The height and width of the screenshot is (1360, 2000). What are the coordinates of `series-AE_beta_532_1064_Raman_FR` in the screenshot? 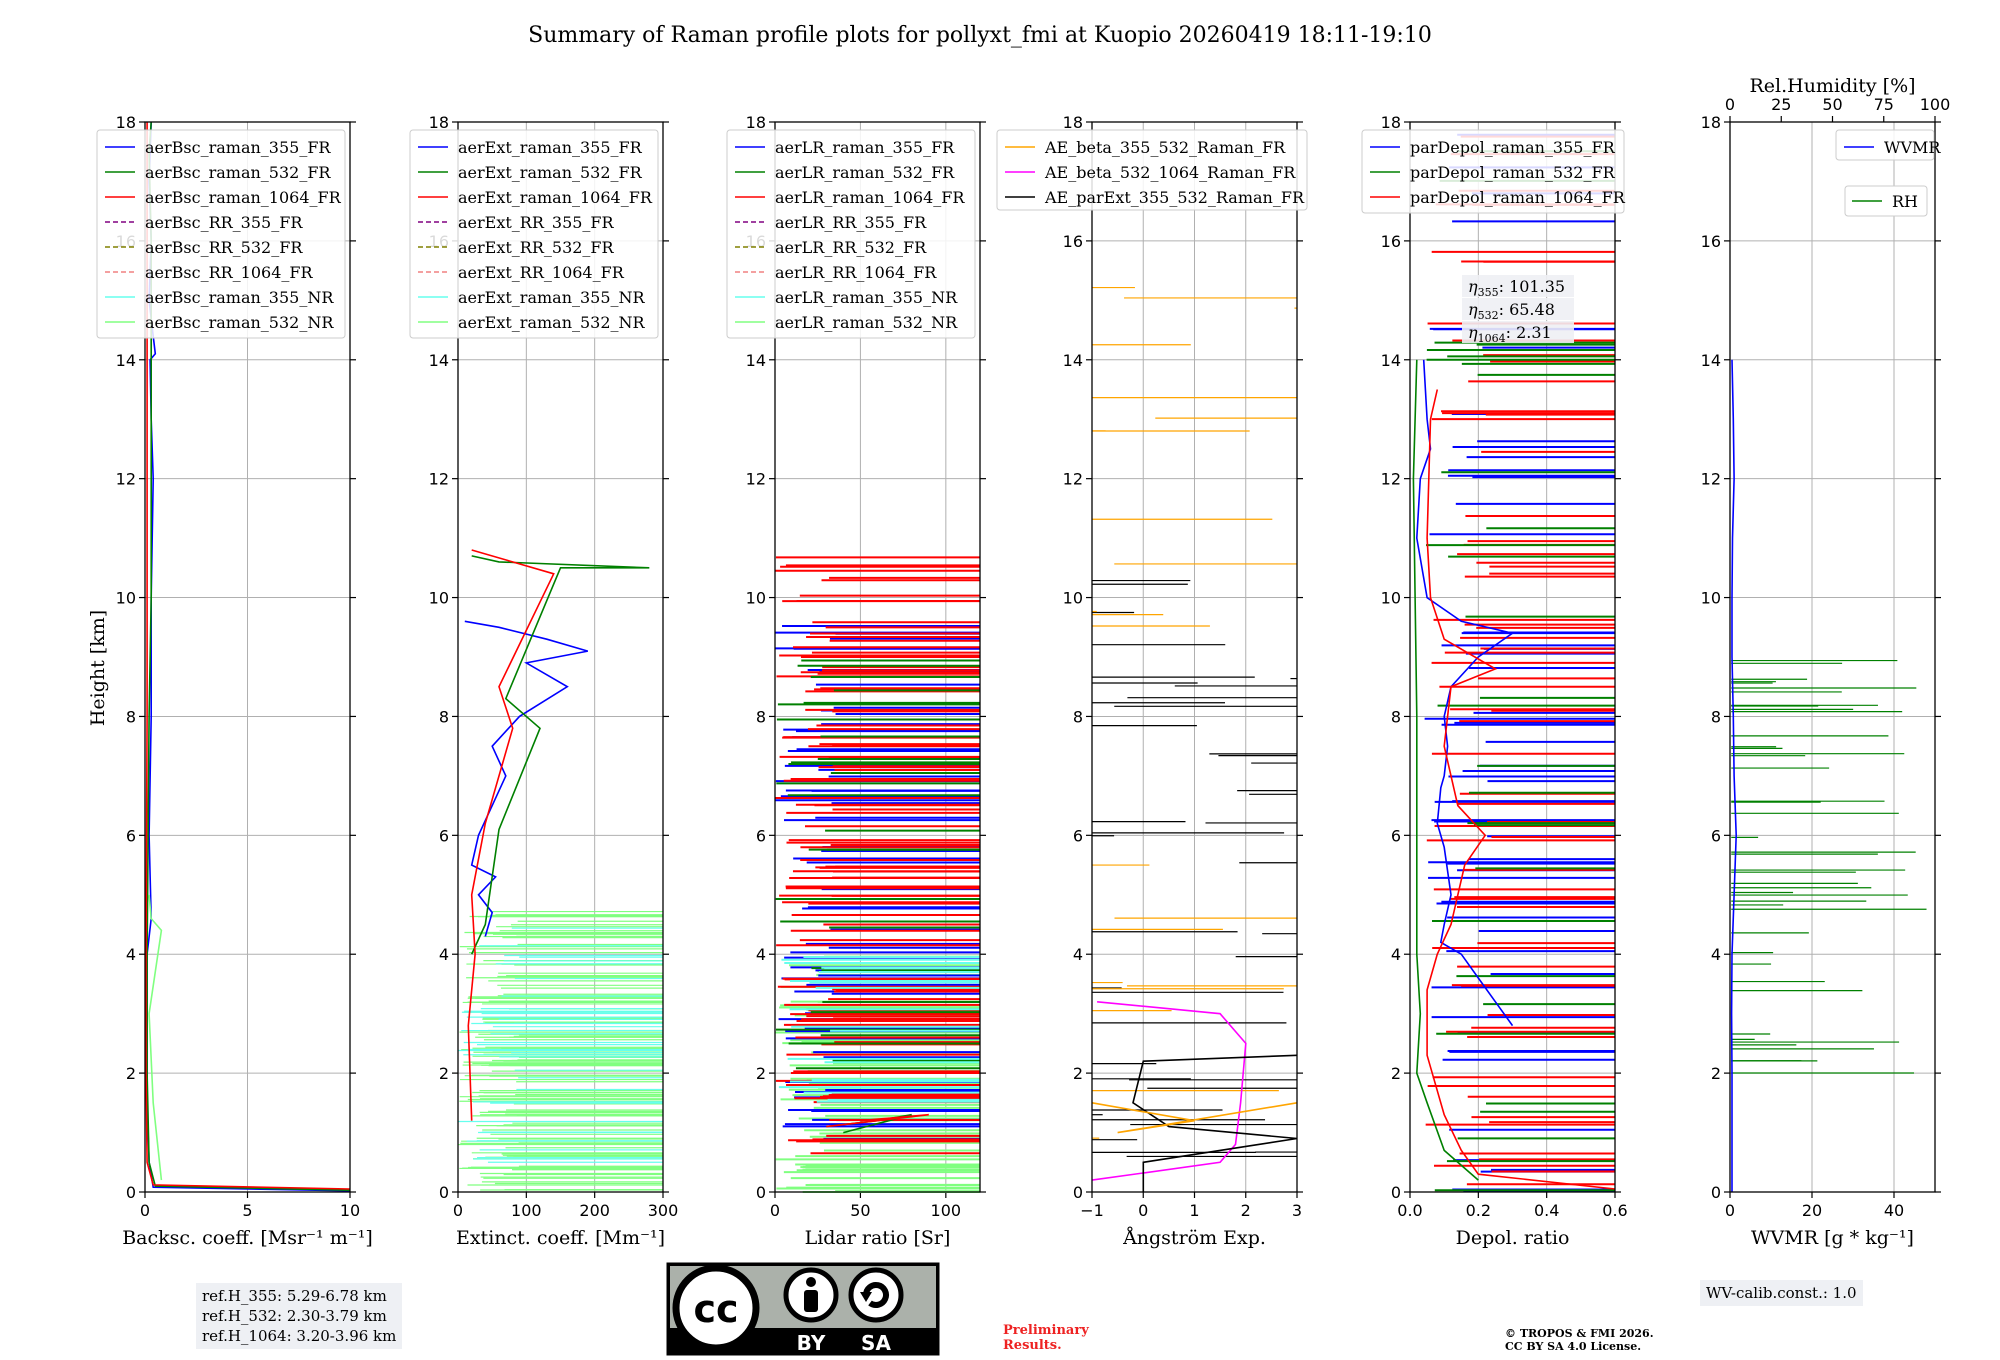 It's located at (1169, 1091).